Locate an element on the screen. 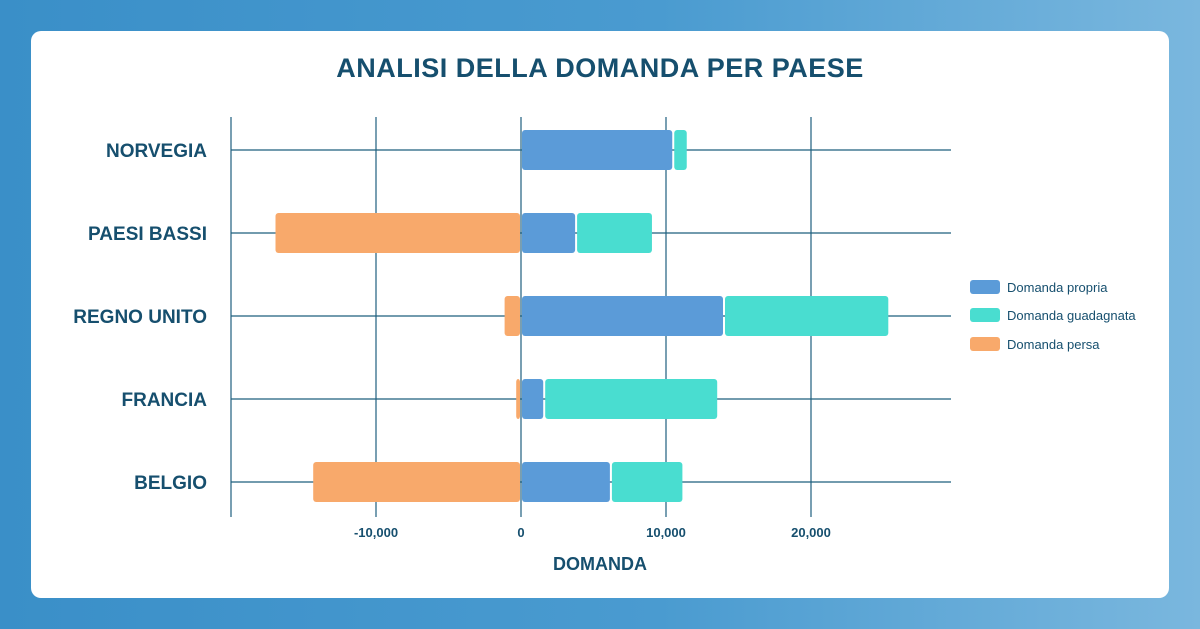  bar-domanda-propria-paesi-bassi is located at coordinates (549, 233).